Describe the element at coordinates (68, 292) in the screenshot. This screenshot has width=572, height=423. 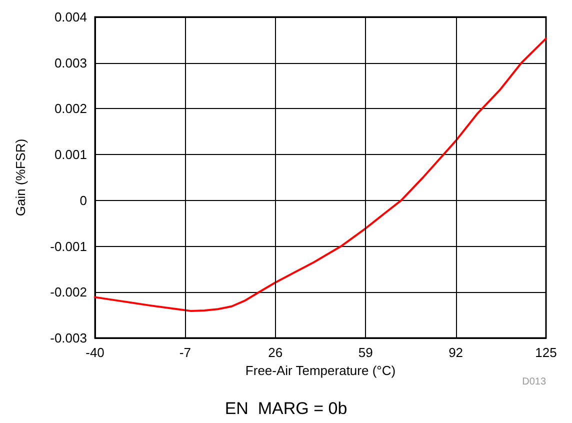
I see `y-tick-label: -0.002` at that location.